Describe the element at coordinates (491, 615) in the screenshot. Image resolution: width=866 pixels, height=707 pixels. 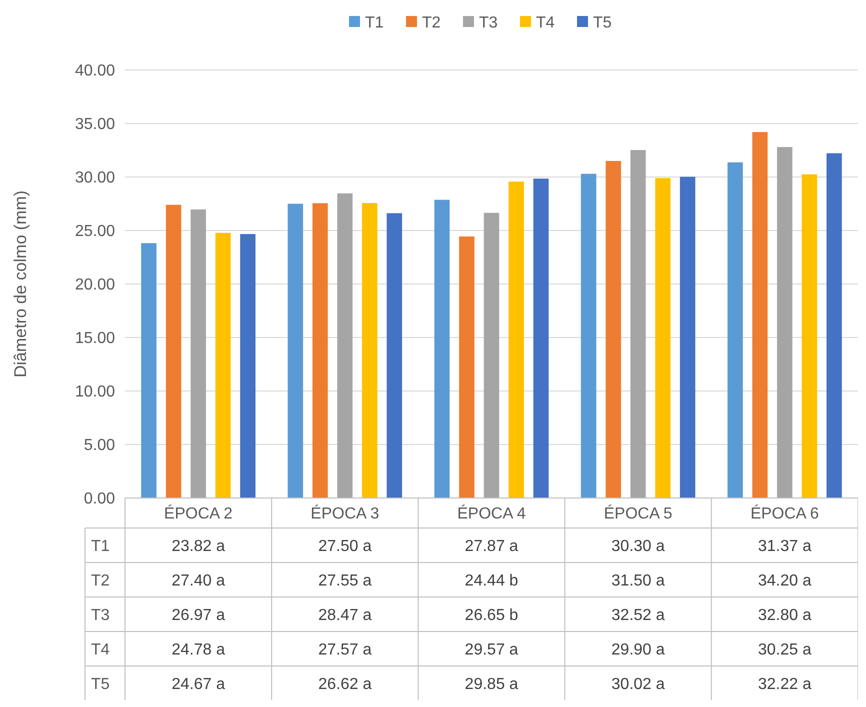
I see `data-label: 26.65 b` at that location.